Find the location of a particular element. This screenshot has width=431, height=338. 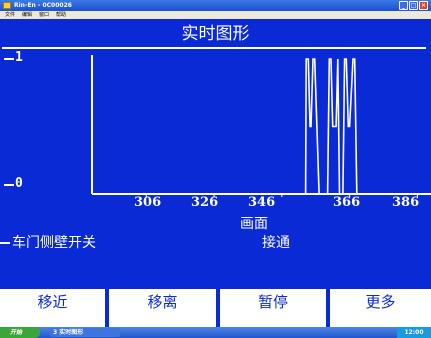

window-title: Rin-En - 0C00026 is located at coordinates (43, 5).